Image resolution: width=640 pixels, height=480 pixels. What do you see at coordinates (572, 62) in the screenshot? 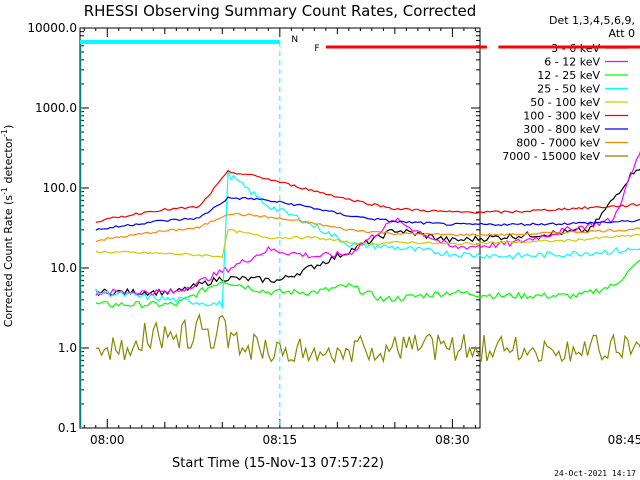
I see `legend-label-2: 6 - 12 keV` at bounding box center [572, 62].